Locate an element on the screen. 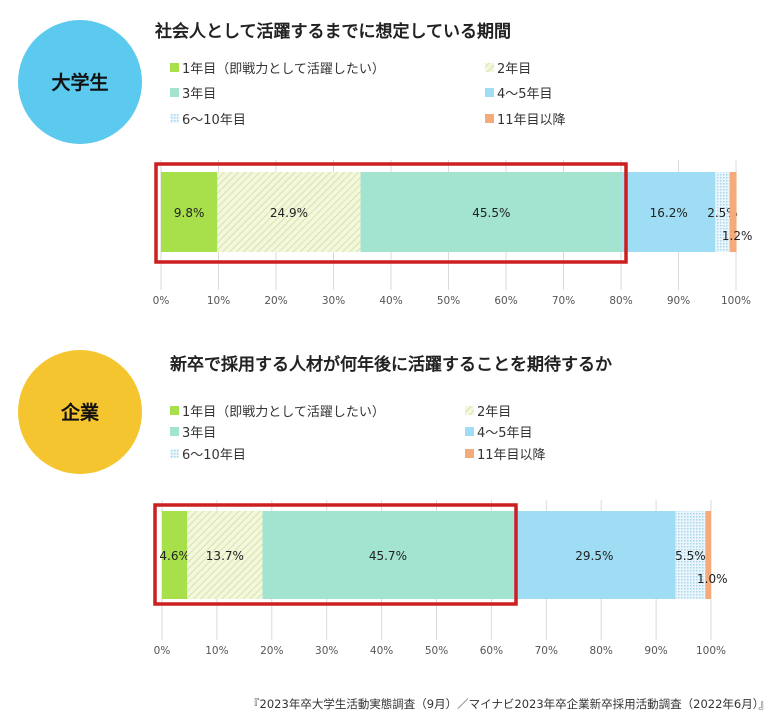  badge-label: 大学生 is located at coordinates (79, 82).